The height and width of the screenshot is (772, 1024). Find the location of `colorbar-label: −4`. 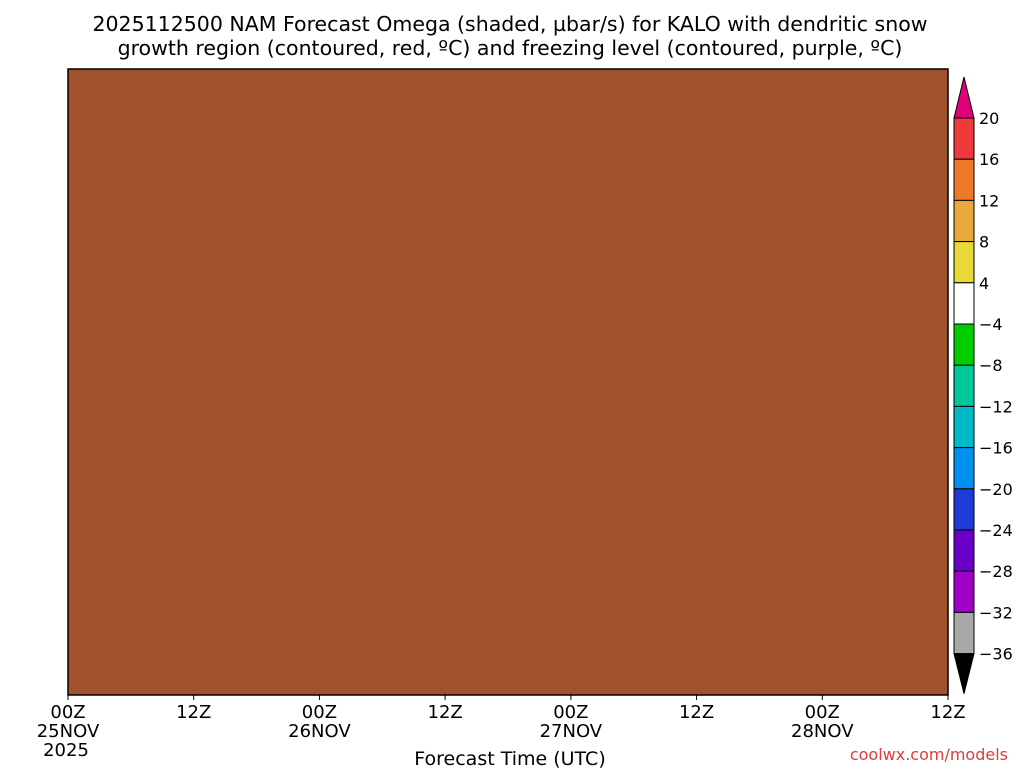

colorbar-label: −4 is located at coordinates (991, 324).